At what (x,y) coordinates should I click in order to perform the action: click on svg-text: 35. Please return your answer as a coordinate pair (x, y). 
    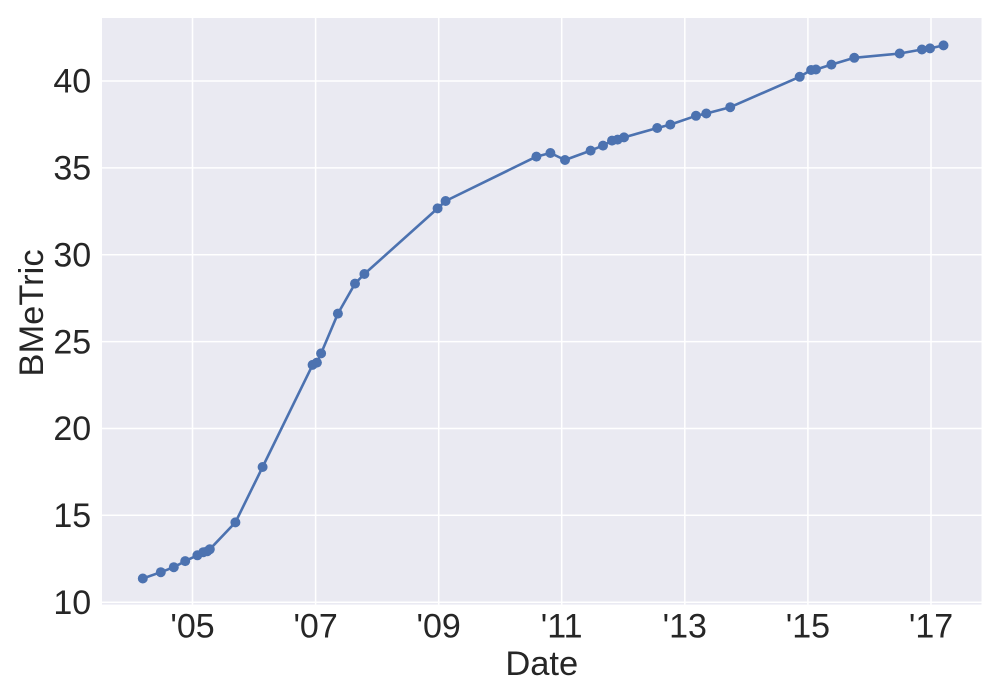
    Looking at the image, I should click on (72, 169).